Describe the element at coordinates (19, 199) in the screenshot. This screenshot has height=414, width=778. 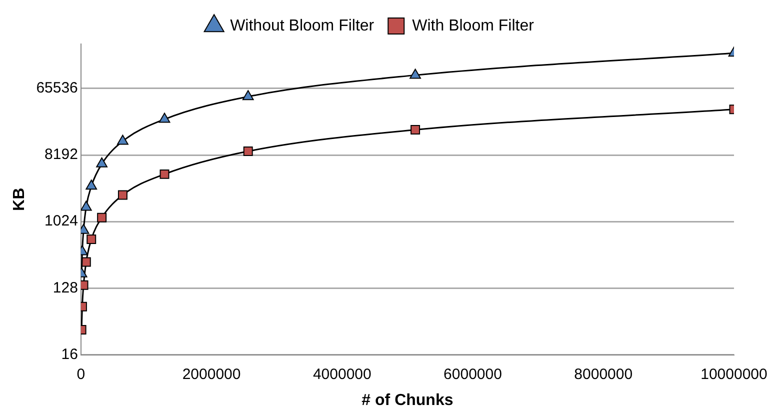
I see `y-axis-title: KB` at that location.